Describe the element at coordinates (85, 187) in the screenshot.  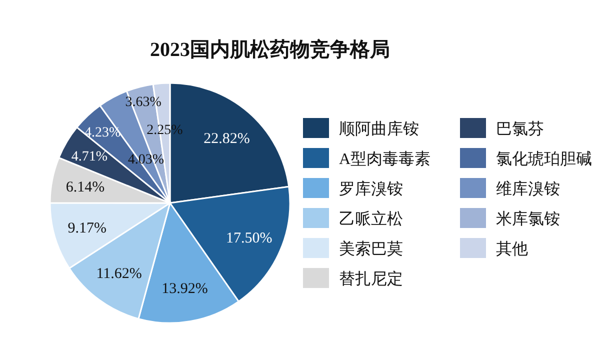
I see `data-label: 6.14%` at that location.